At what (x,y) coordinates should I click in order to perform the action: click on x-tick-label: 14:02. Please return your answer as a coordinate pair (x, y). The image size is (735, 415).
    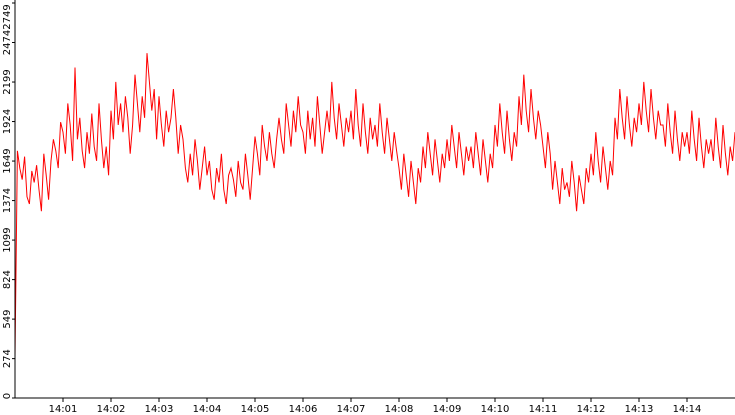
    Looking at the image, I should click on (111, 409).